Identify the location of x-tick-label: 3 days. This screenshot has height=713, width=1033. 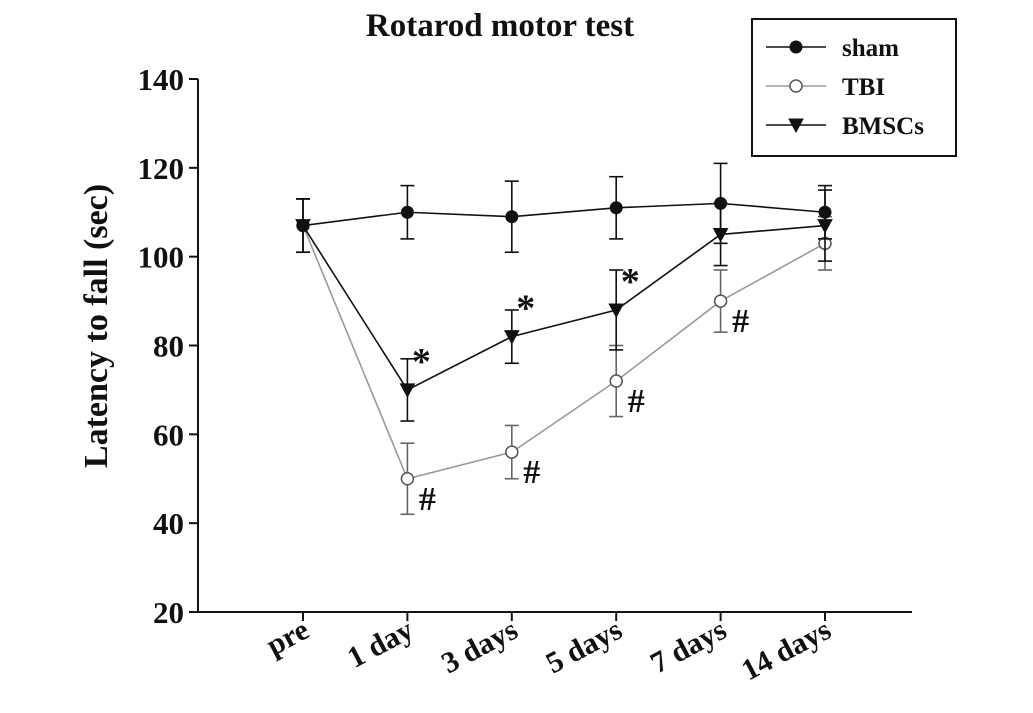
(479, 646).